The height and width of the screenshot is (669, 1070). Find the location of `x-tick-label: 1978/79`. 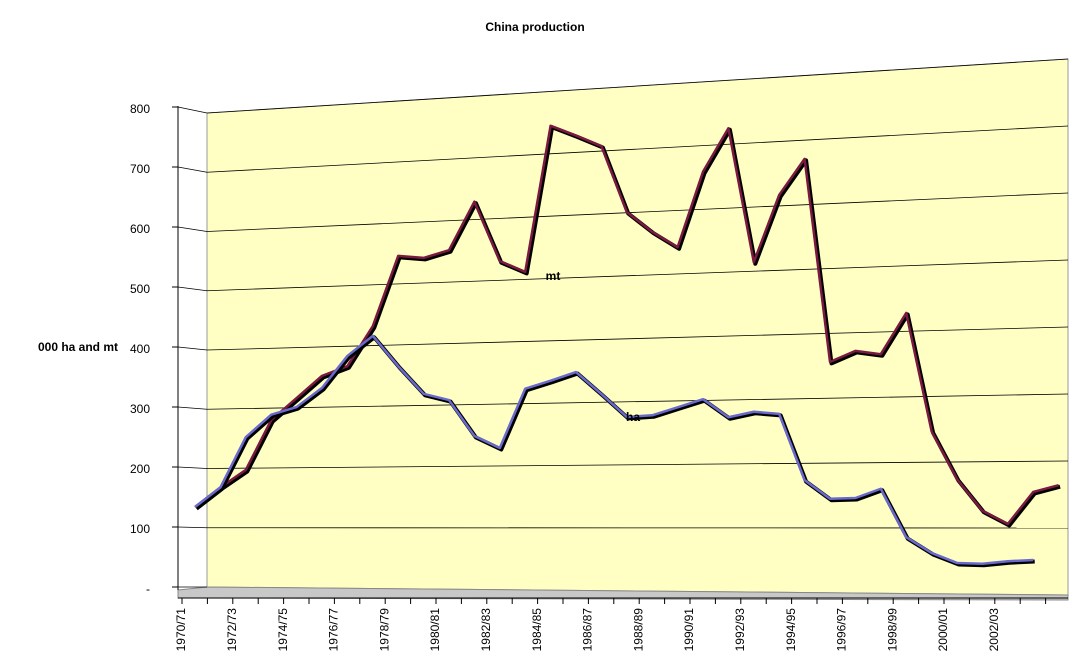

x-tick-label: 1978/79 is located at coordinates (384, 630).